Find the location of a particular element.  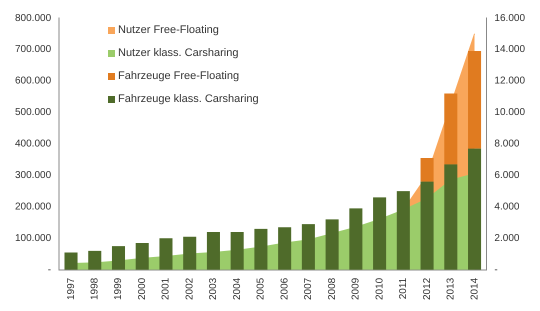

legend-label: Fahrzeuge klass. Carsharing is located at coordinates (188, 99).